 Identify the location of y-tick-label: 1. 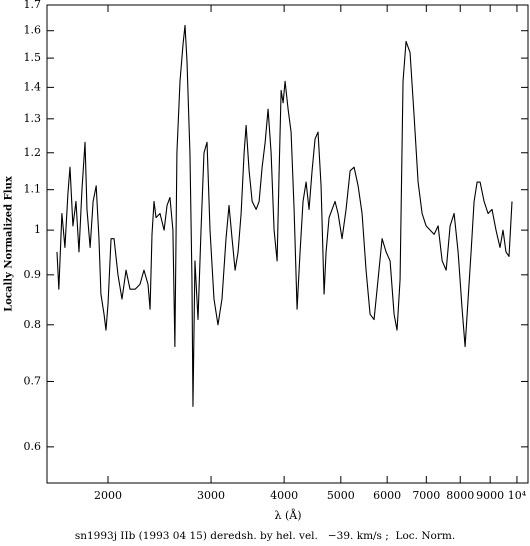
(37, 229).